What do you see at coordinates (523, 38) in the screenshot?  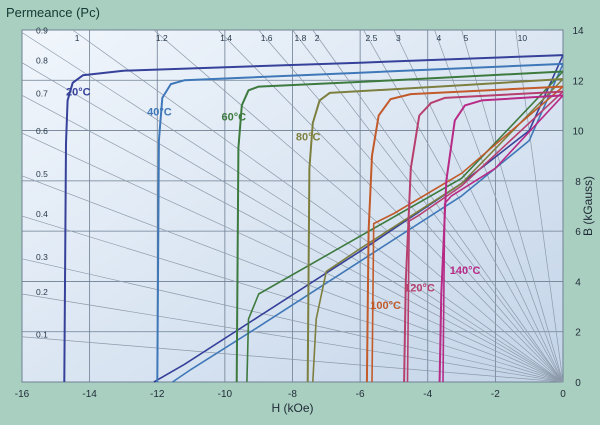 I see `permeance-label: 10` at bounding box center [523, 38].